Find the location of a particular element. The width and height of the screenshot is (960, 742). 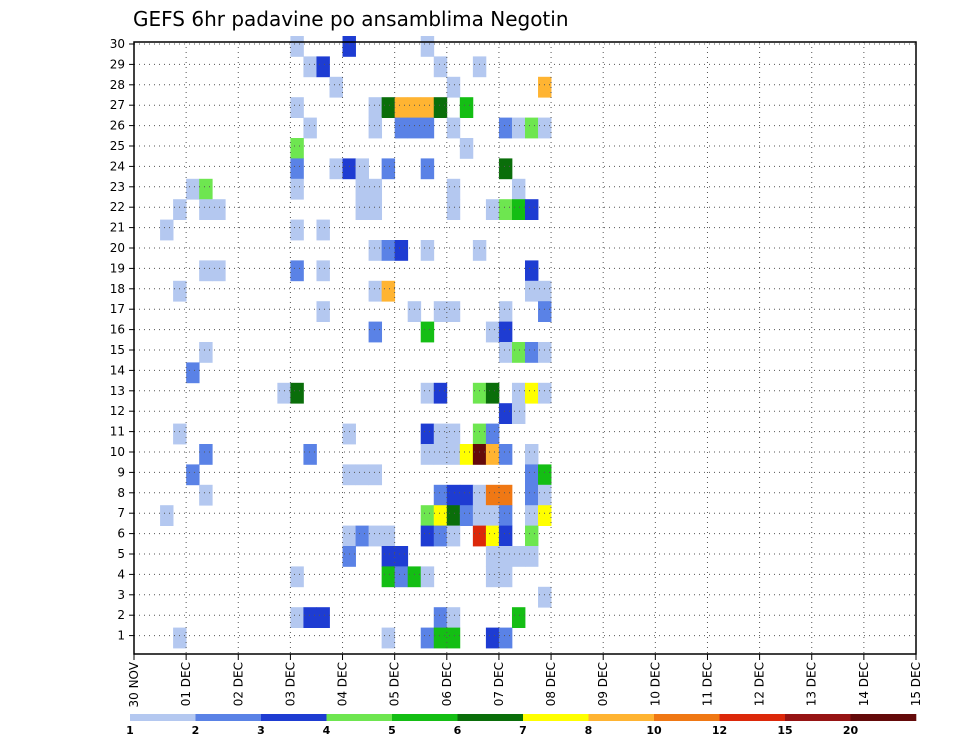

x-tick-label: 10 DEC is located at coordinates (655, 684).